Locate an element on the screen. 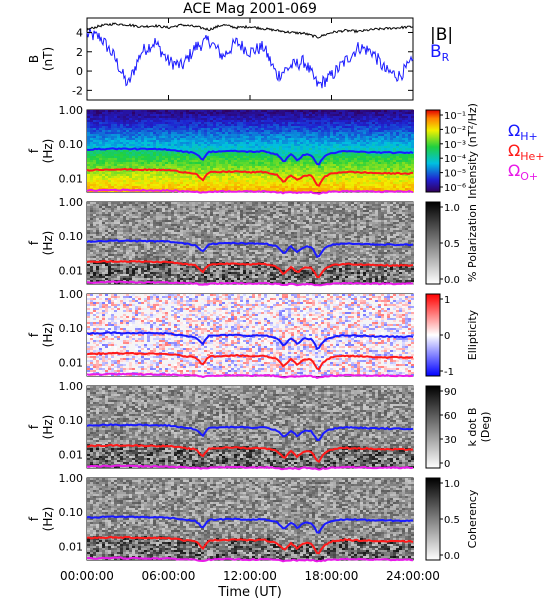  colorbar-tick-label: 10⁻⁴ is located at coordinates (455, 159).